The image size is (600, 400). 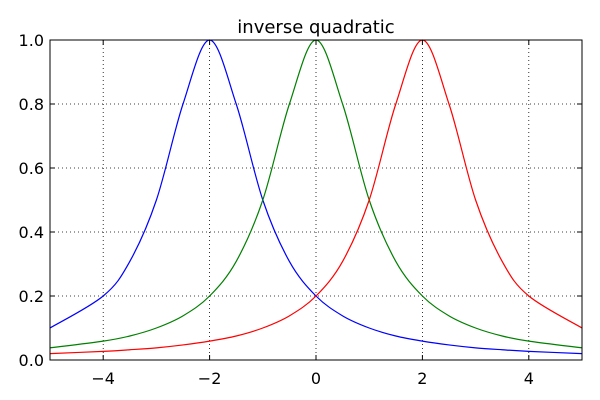 What do you see at coordinates (31, 296) in the screenshot?
I see `y-tick-label: 0.2` at bounding box center [31, 296].